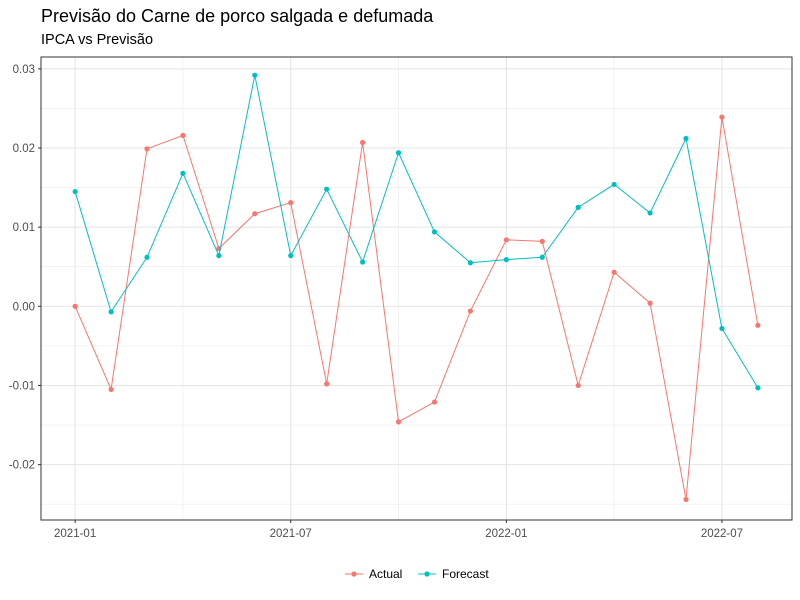 This screenshot has width=800, height=600. I want to click on x-tick-label: 2022-01, so click(506, 534).